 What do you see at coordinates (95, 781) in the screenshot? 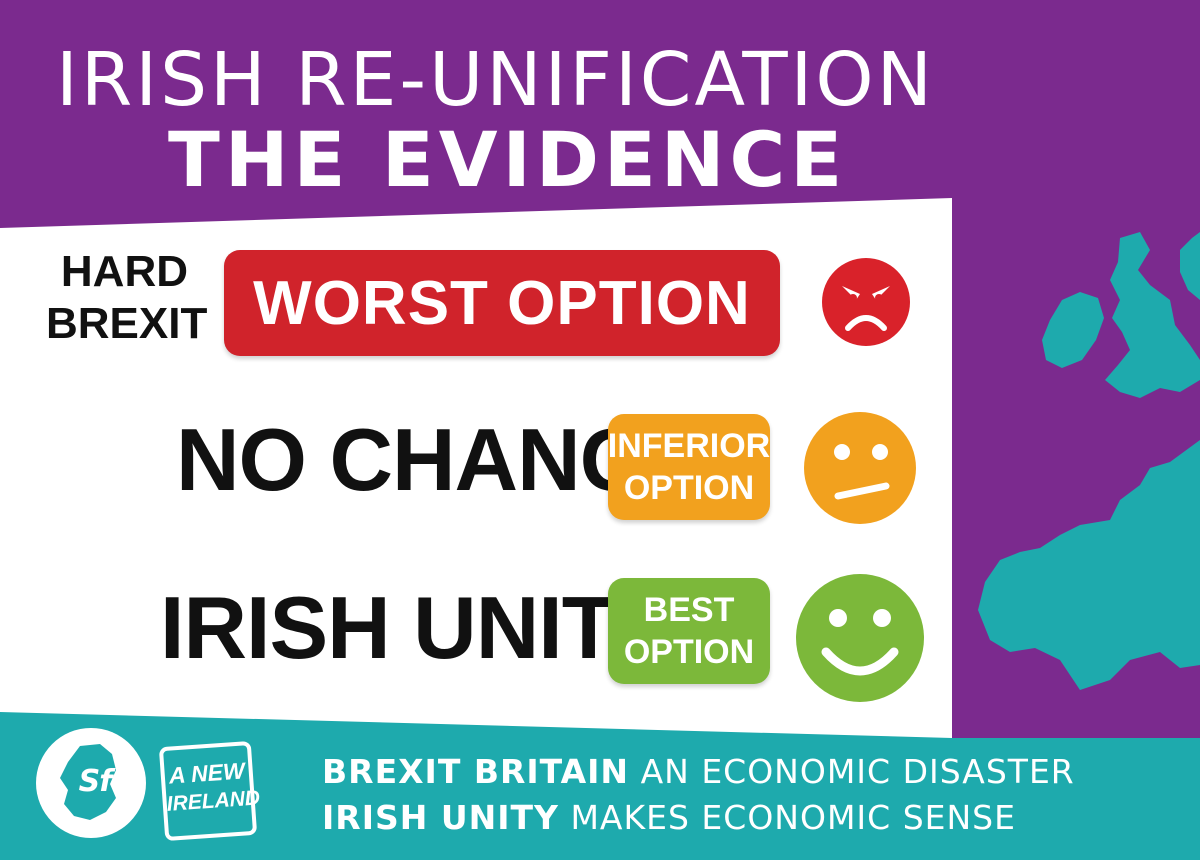
I see `sinn-fein-logo-text: Sf` at bounding box center [95, 781].